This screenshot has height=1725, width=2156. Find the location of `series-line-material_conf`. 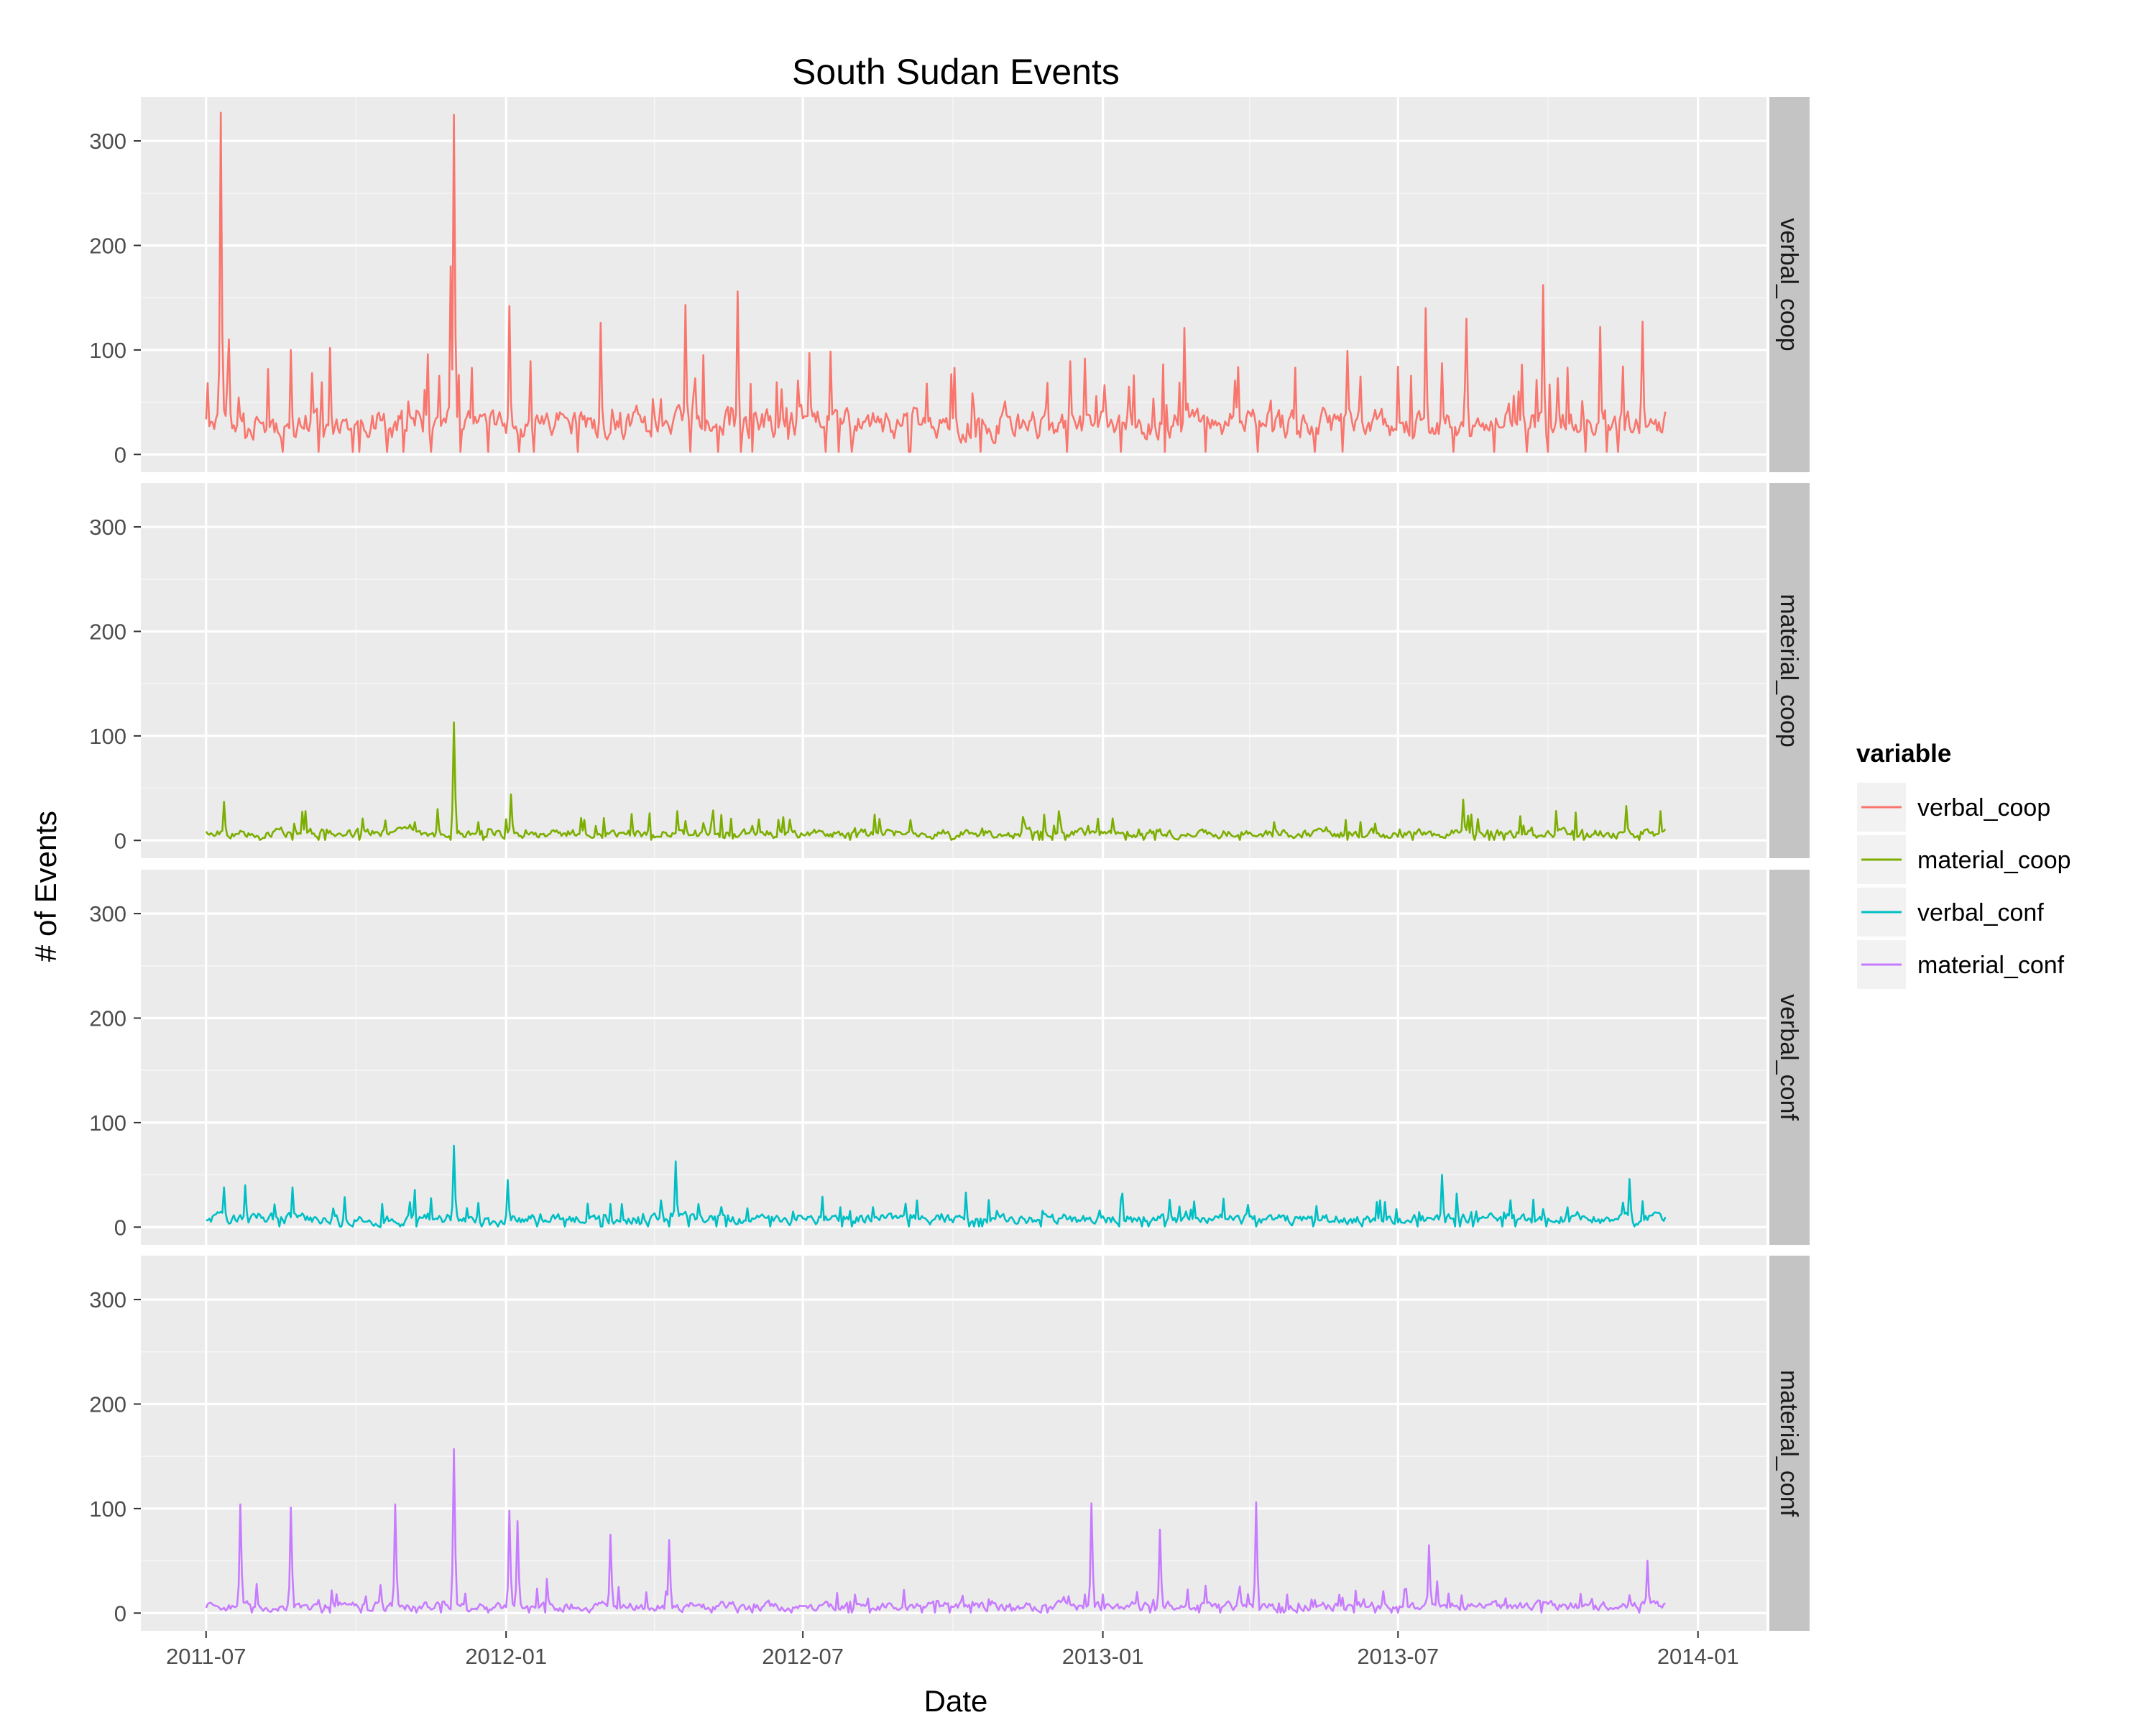

series-line-material_conf is located at coordinates (935, 1531).